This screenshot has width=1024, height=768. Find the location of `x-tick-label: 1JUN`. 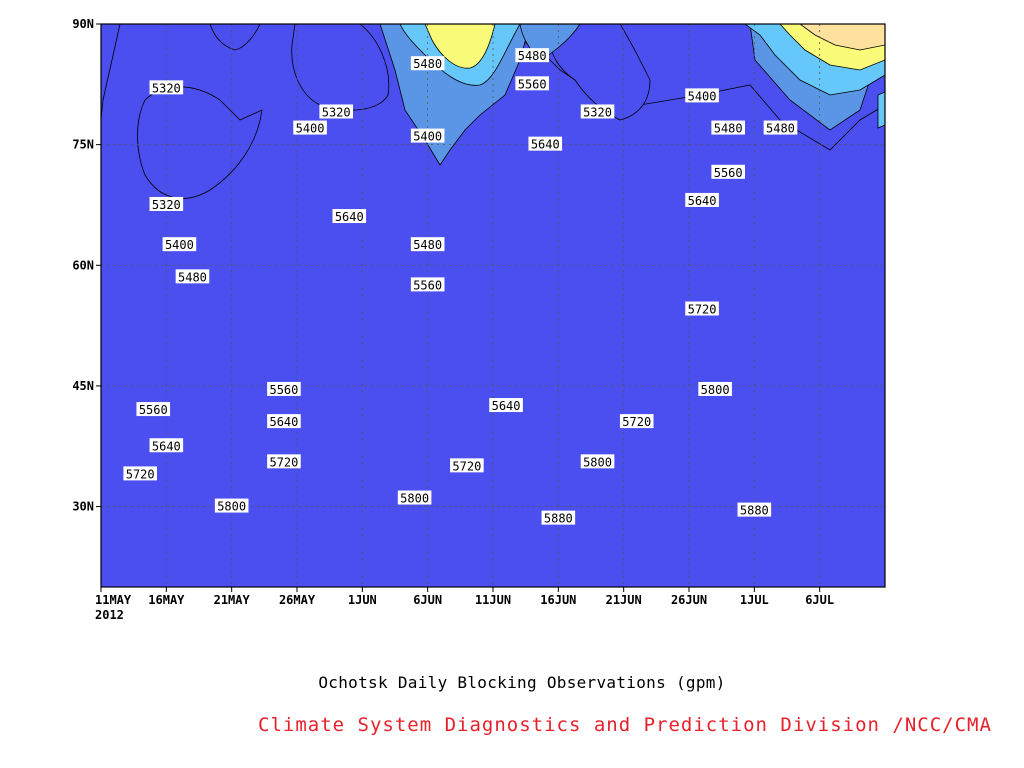

x-tick-label: 1JUN is located at coordinates (362, 600).